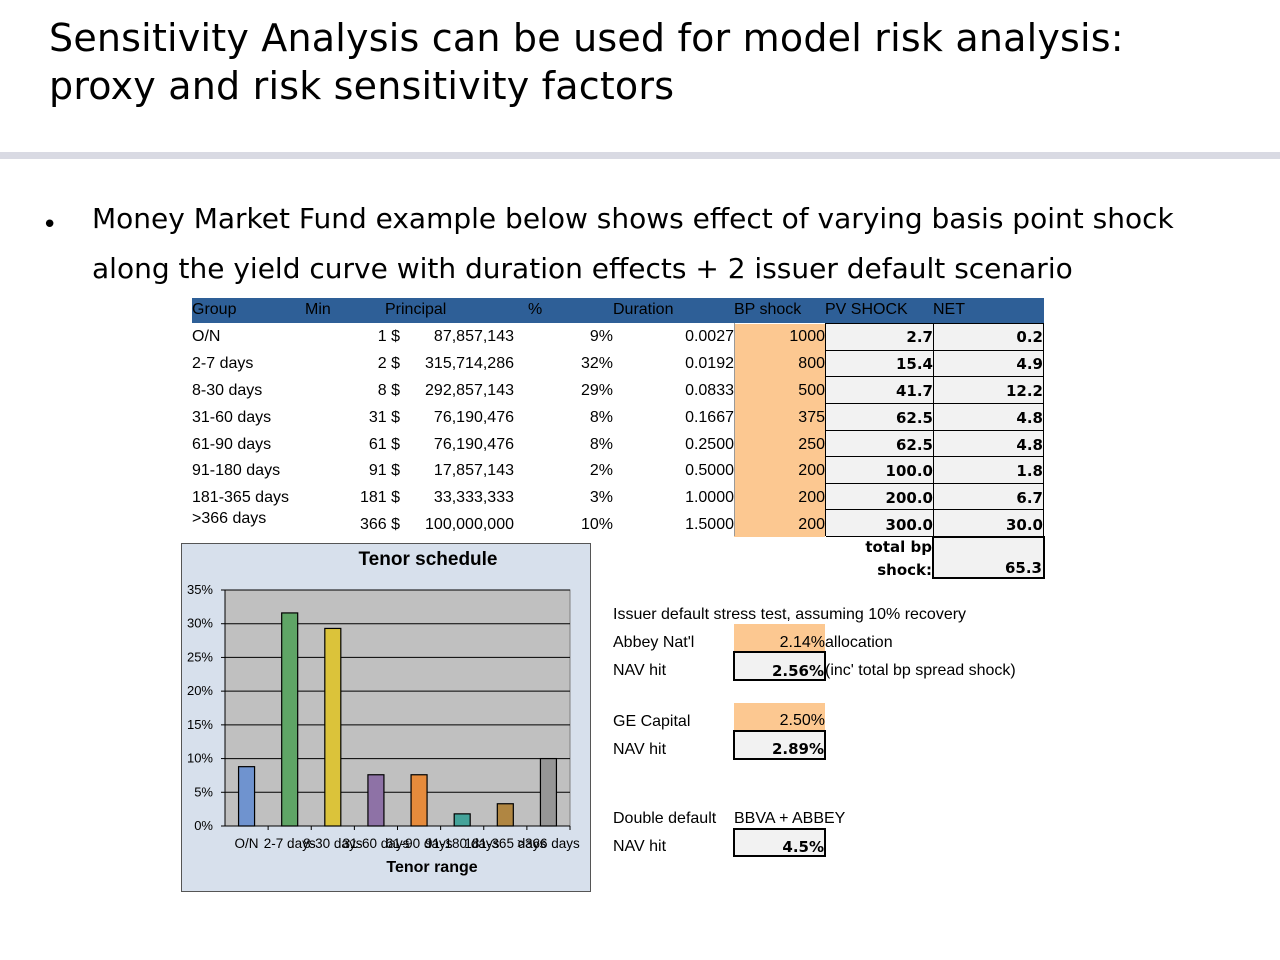  What do you see at coordinates (779, 842) in the screenshot?
I see `double-nav-box` at bounding box center [779, 842].